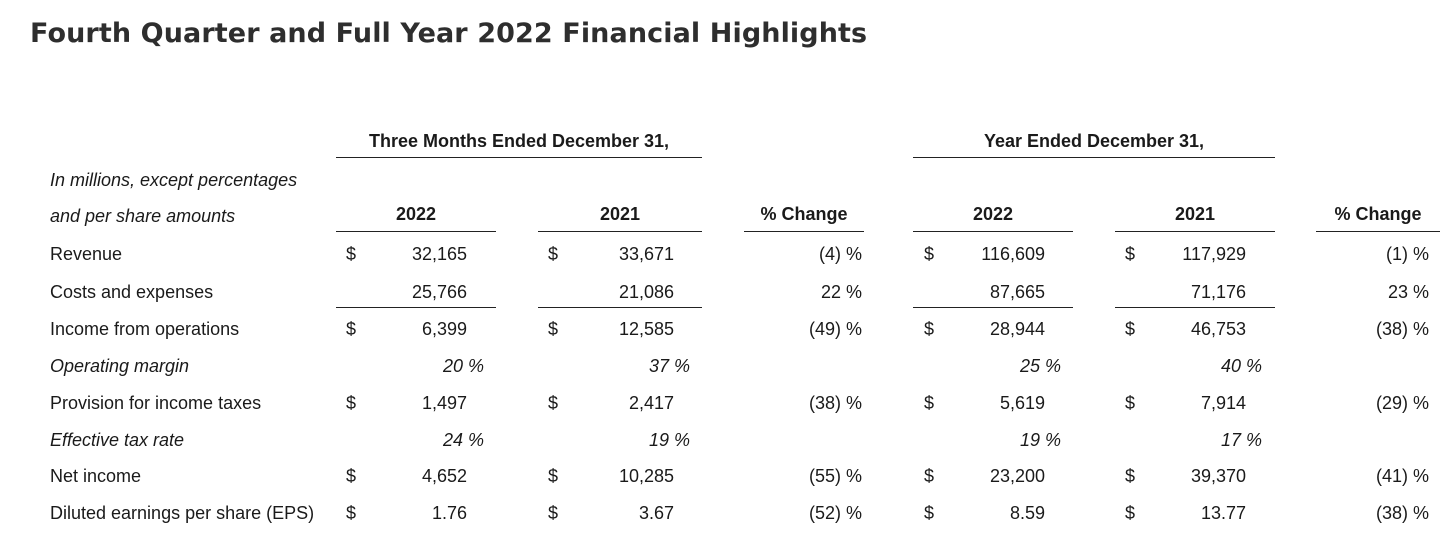  I want to click on table-cell-q4-2021: 37 %, so click(669, 366).